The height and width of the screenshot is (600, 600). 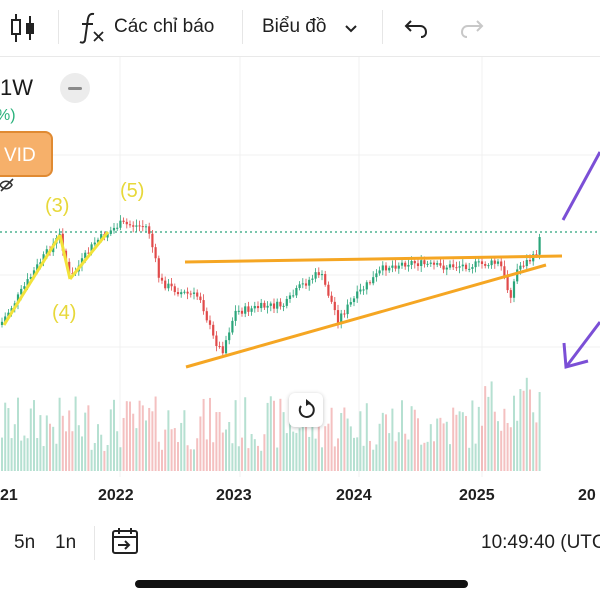 I want to click on undo-icon, so click(x=416, y=28).